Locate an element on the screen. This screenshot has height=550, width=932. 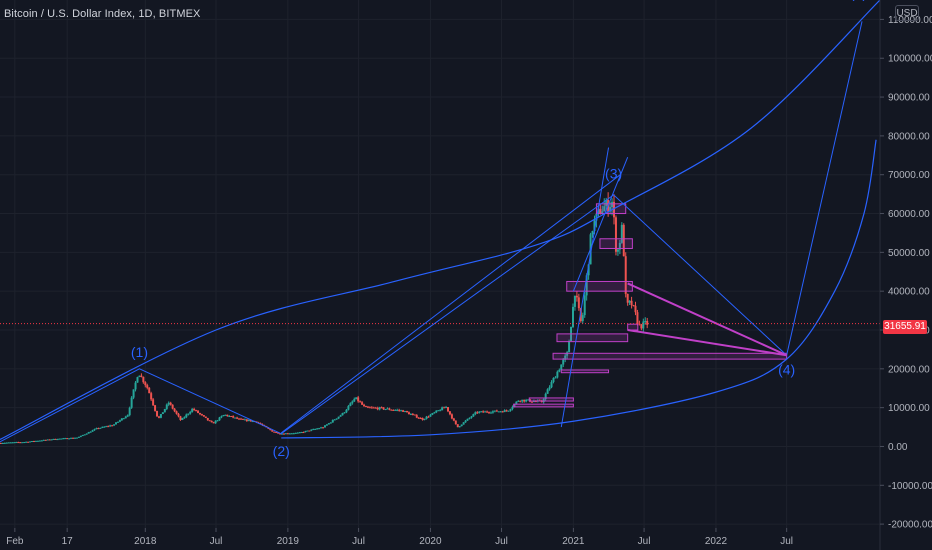
time-axis: Feb 17 2018 Jul 2019 Jul 2020 Jul 2021 Jul 2022 Jul is located at coordinates (399, 537).